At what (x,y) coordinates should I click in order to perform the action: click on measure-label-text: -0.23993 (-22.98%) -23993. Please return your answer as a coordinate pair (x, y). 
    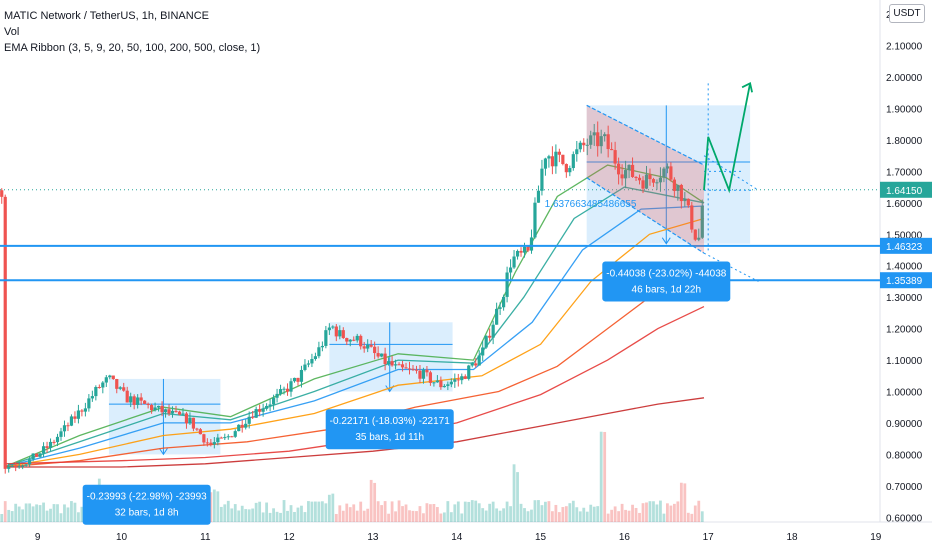
    Looking at the image, I should click on (147, 497).